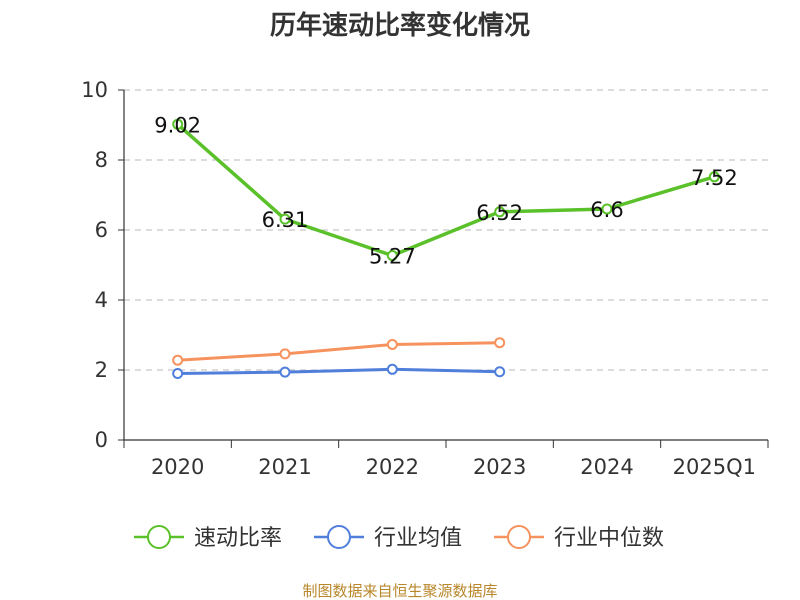  I want to click on data-label: 6.6, so click(606, 210).